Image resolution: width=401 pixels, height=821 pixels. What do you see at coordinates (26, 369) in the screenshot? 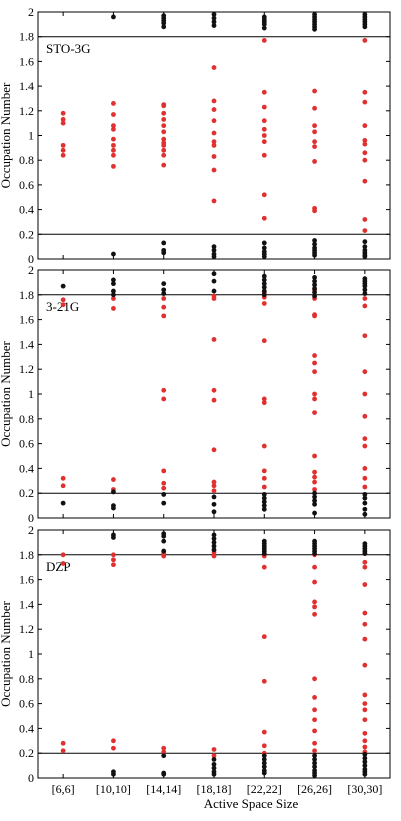
I see `y-tick-label: 1.2` at bounding box center [26, 369].